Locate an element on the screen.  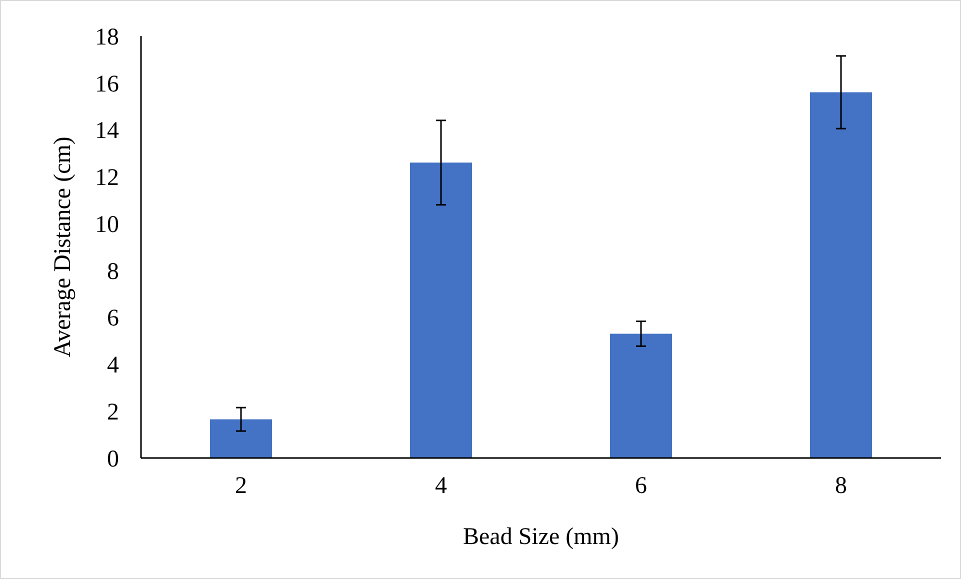
y-axis-title: Average Distance (cm) is located at coordinates (63, 247).